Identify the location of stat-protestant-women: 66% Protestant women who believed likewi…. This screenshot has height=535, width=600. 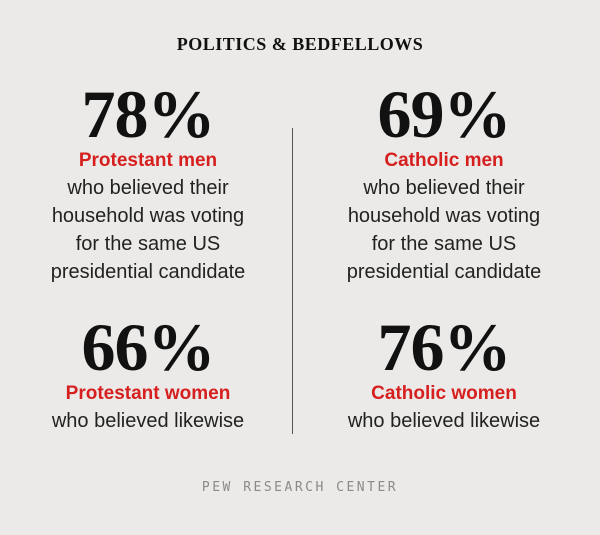
(148, 374).